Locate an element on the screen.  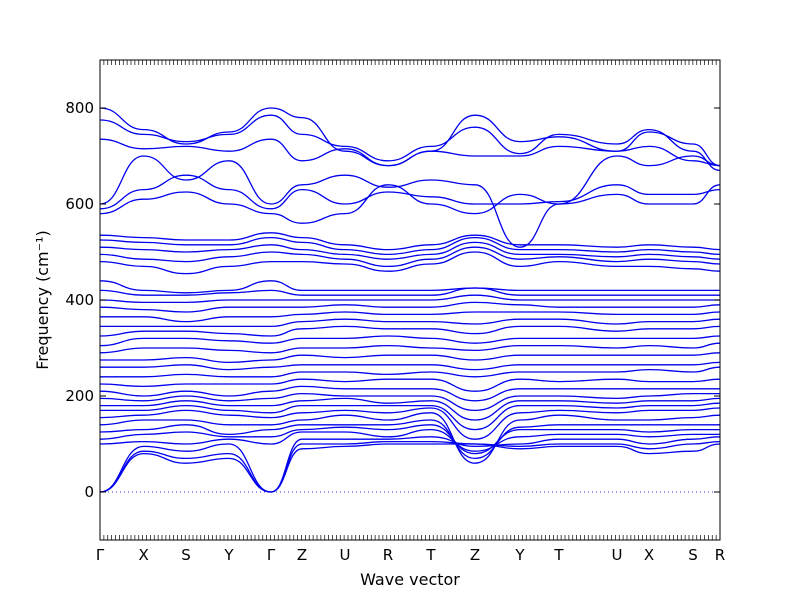
y-tick-label: 800 is located at coordinates (79, 108).